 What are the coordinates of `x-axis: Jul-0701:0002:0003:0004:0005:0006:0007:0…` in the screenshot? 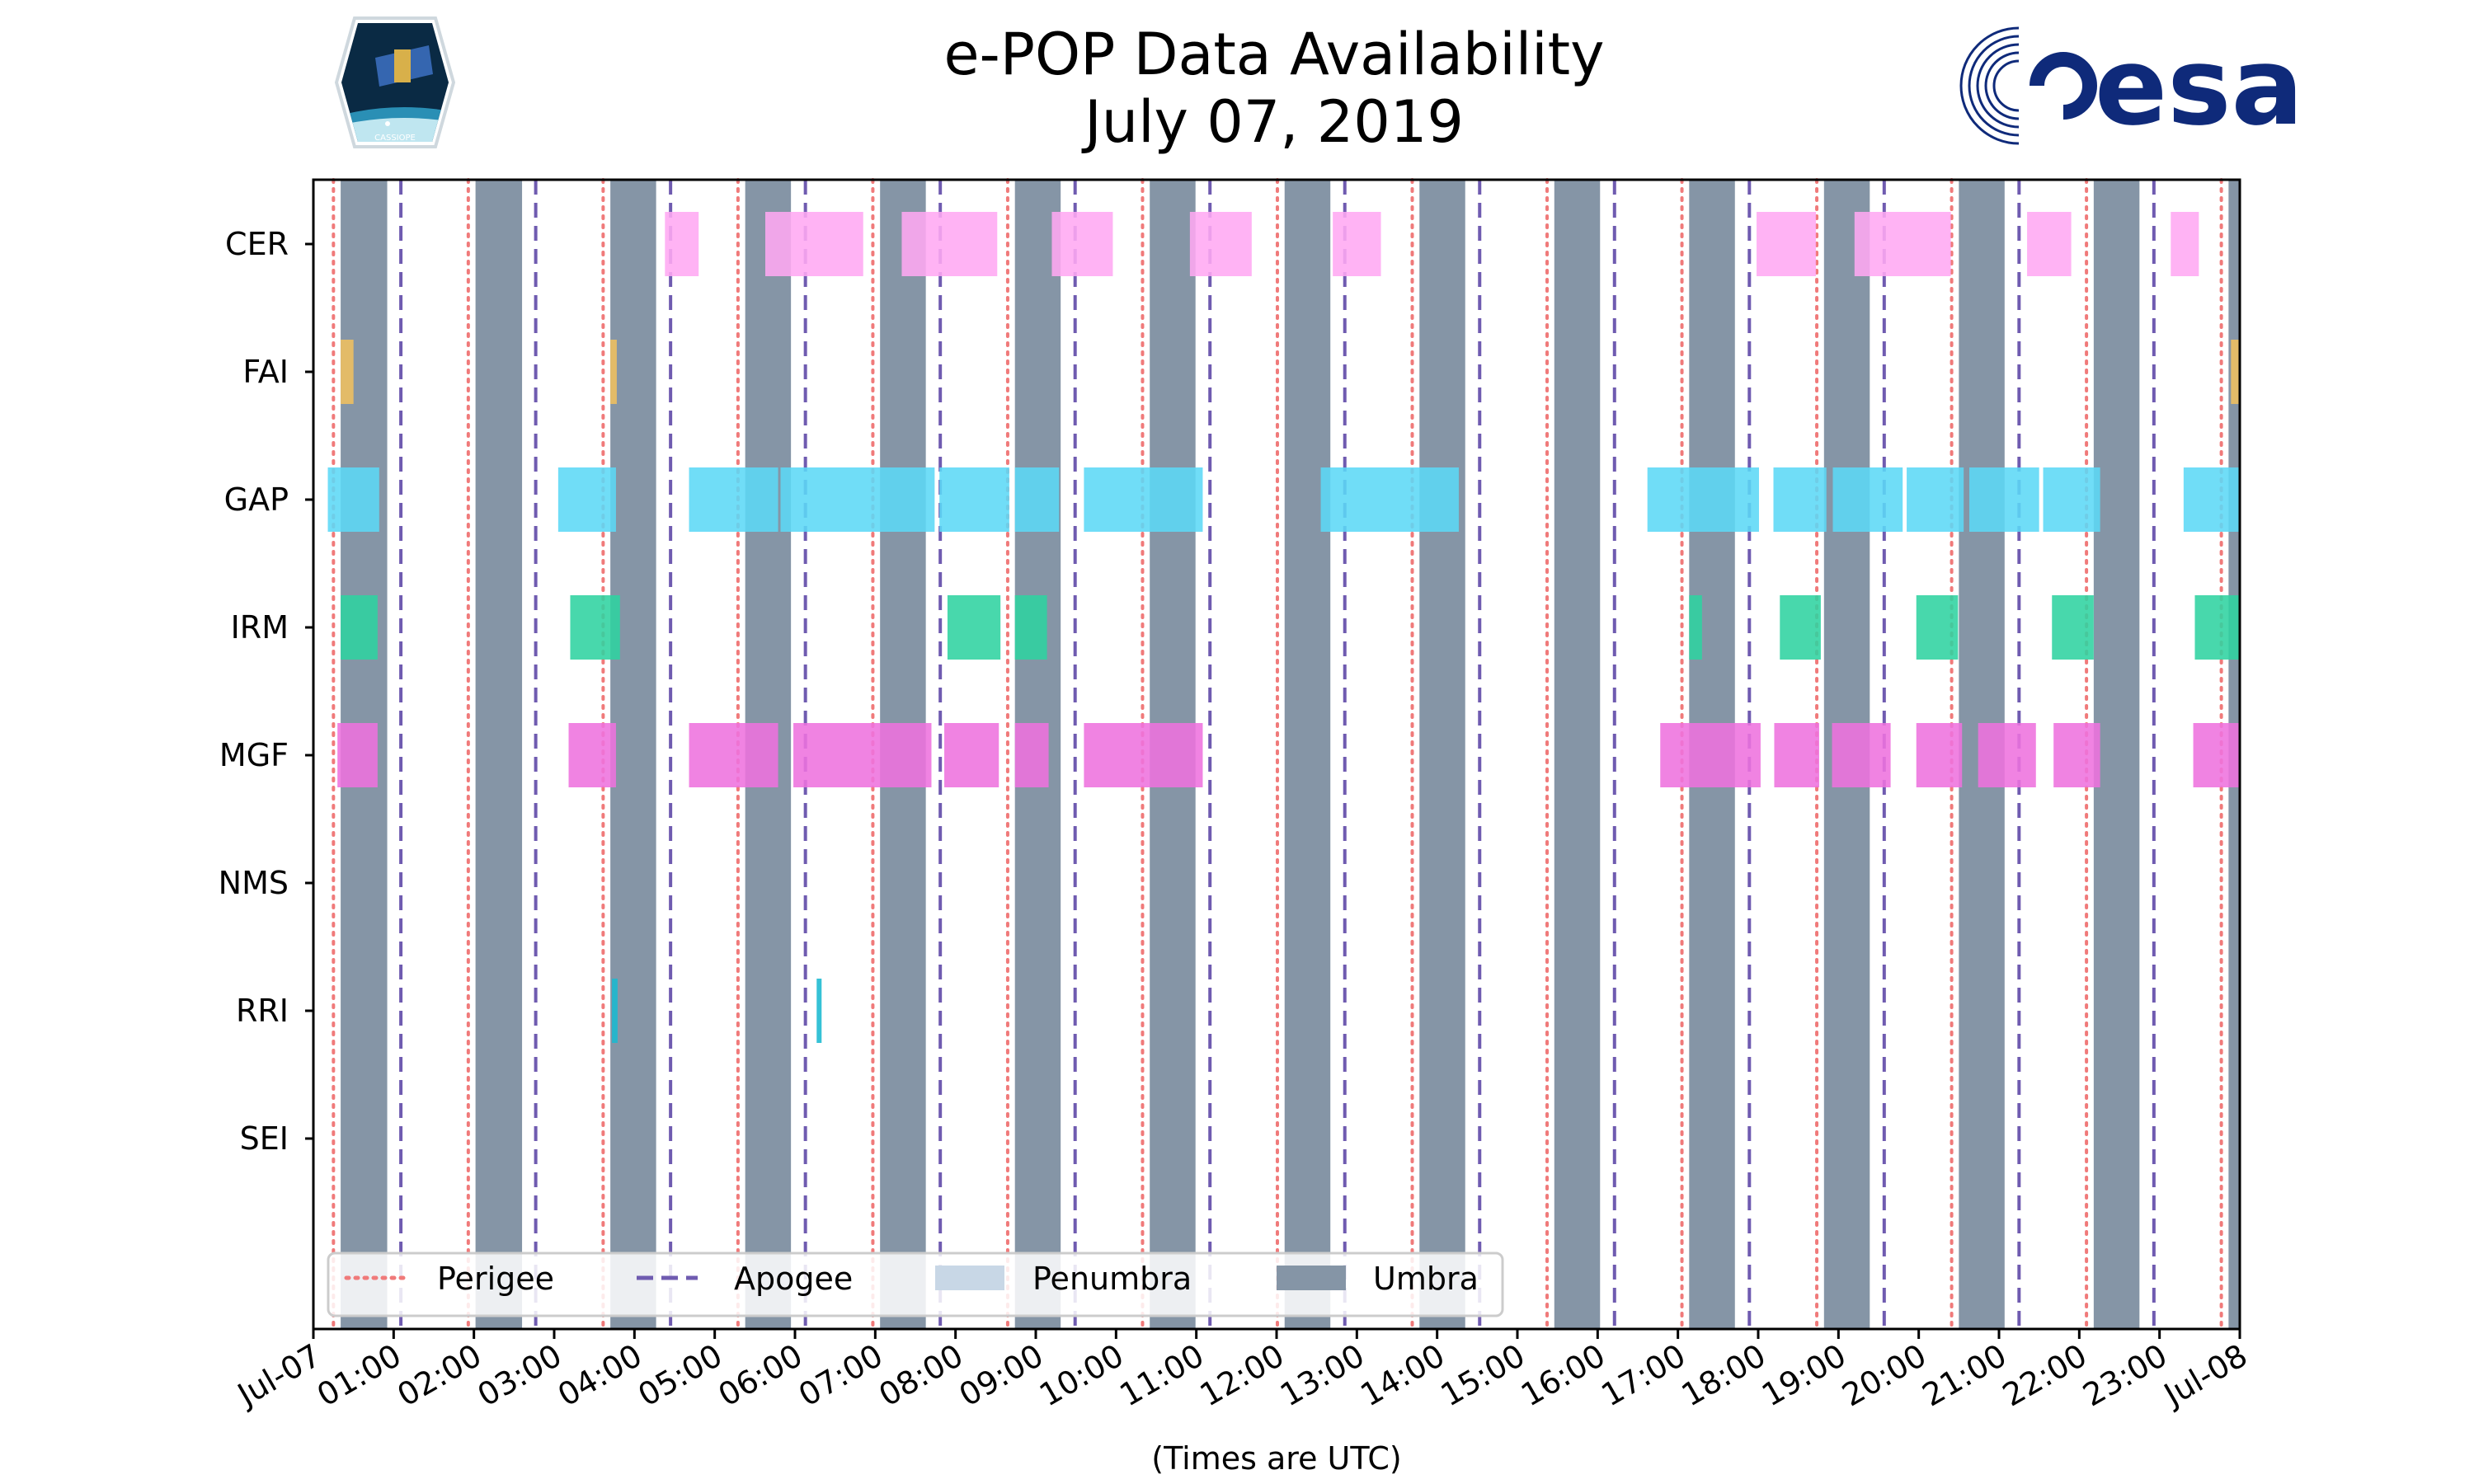 It's located at (1242, 1371).